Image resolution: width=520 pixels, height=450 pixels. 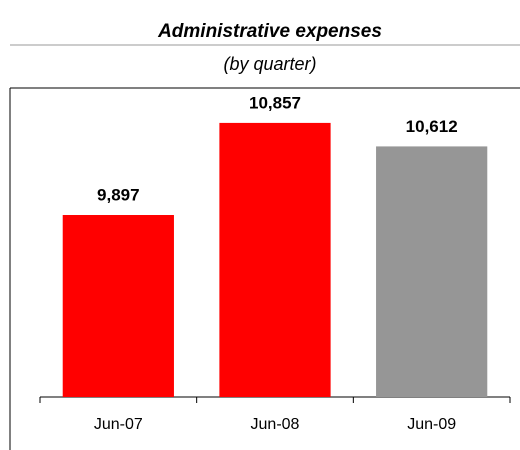 What do you see at coordinates (269, 31) in the screenshot?
I see `chart-title: Administrative expenses` at bounding box center [269, 31].